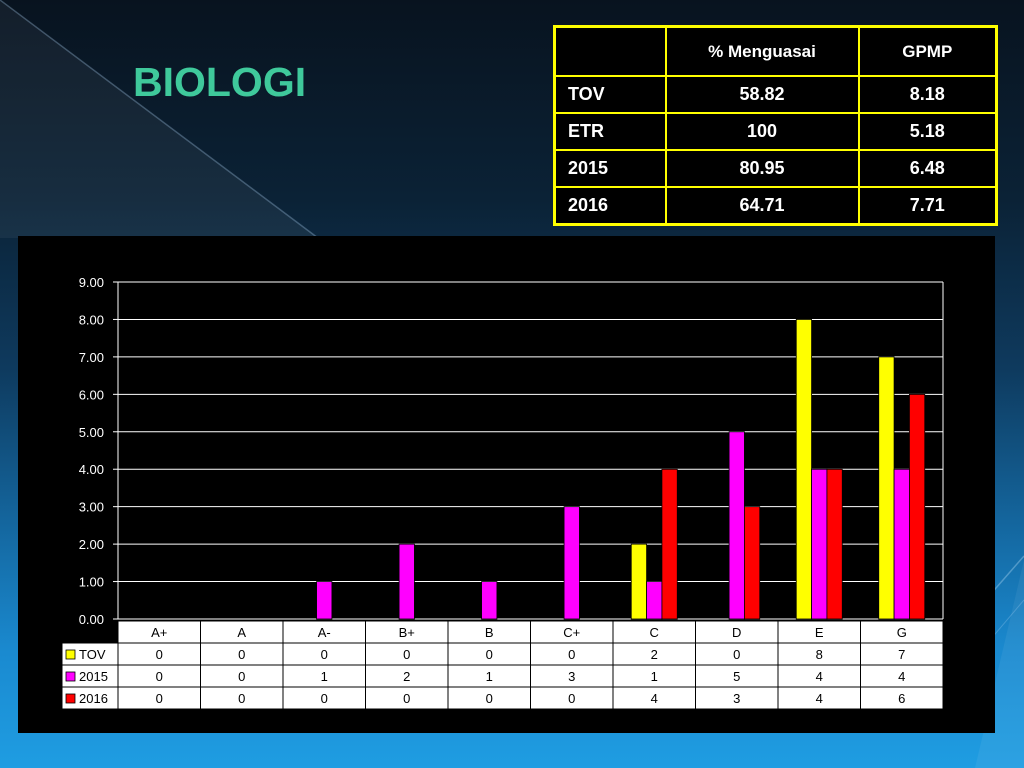 This screenshot has width=1024, height=768. I want to click on bar-2015-E, so click(819, 544).